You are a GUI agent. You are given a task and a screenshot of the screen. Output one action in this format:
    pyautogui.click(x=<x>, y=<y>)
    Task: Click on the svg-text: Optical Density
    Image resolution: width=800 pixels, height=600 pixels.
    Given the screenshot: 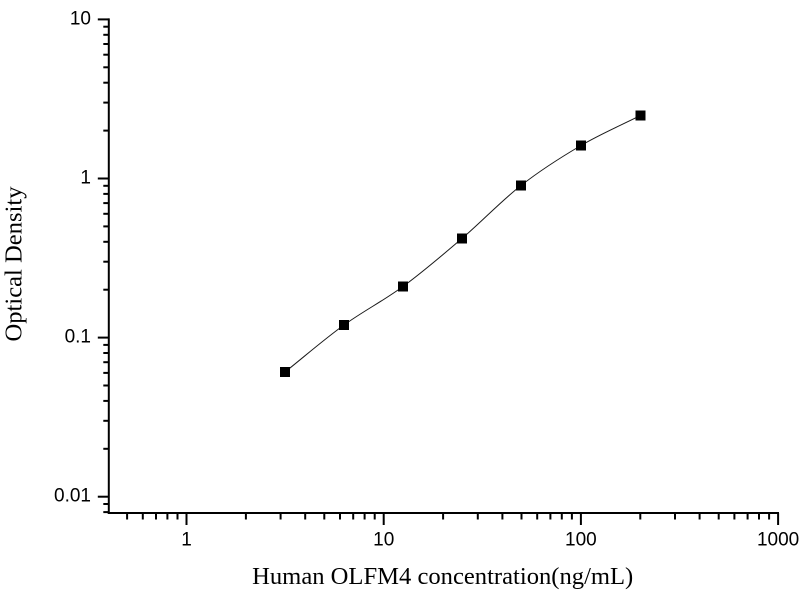 What is the action you would take?
    pyautogui.click(x=14, y=264)
    